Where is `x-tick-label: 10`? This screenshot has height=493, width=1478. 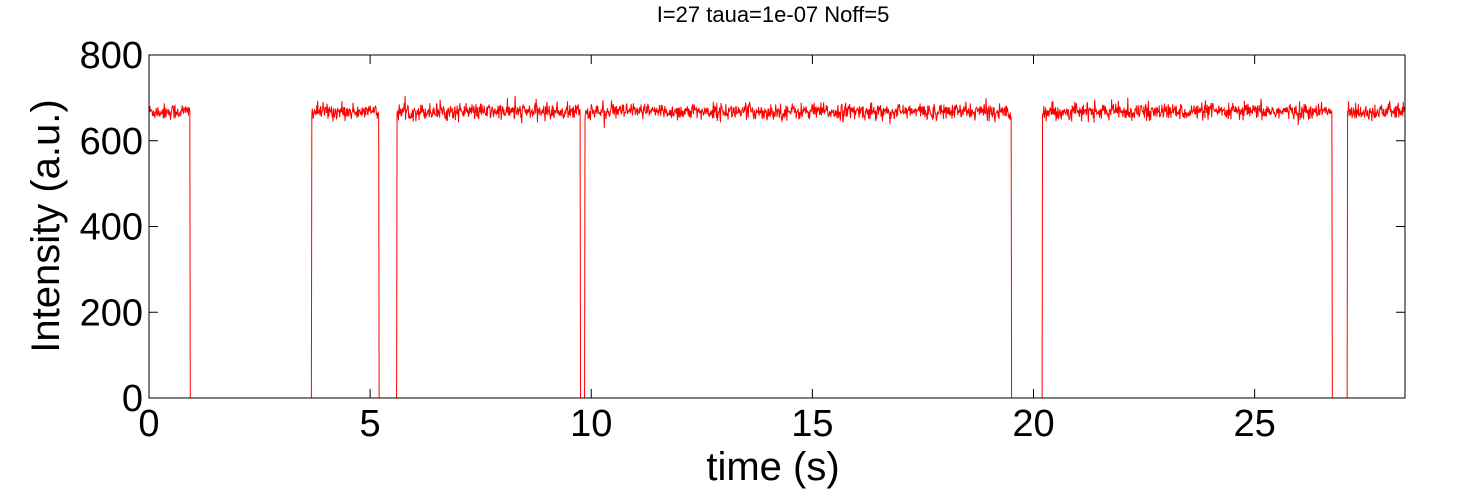
x-tick-label: 10 is located at coordinates (591, 424).